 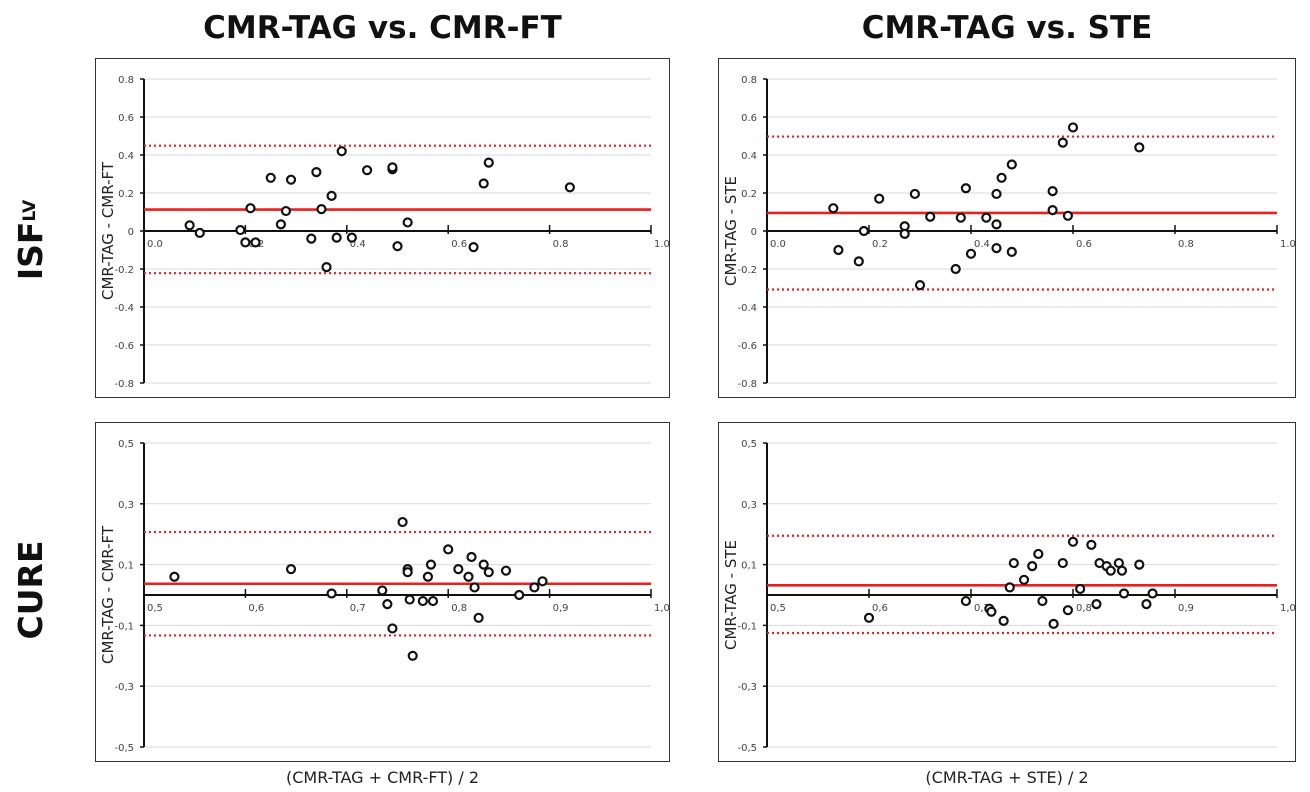 I want to click on y-tick-label: 0.6, so click(x=126, y=118).